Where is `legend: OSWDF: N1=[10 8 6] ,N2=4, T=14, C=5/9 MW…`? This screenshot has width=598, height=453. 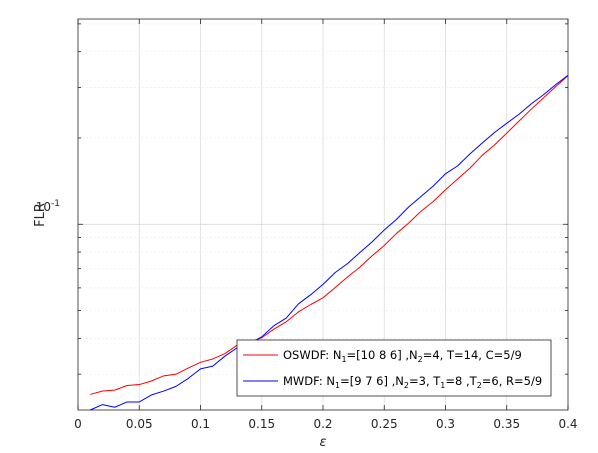
legend: OSWDF: N1=[10 8 6] ,N2=4, T=14, C=5/9 MW… is located at coordinates (394, 368).